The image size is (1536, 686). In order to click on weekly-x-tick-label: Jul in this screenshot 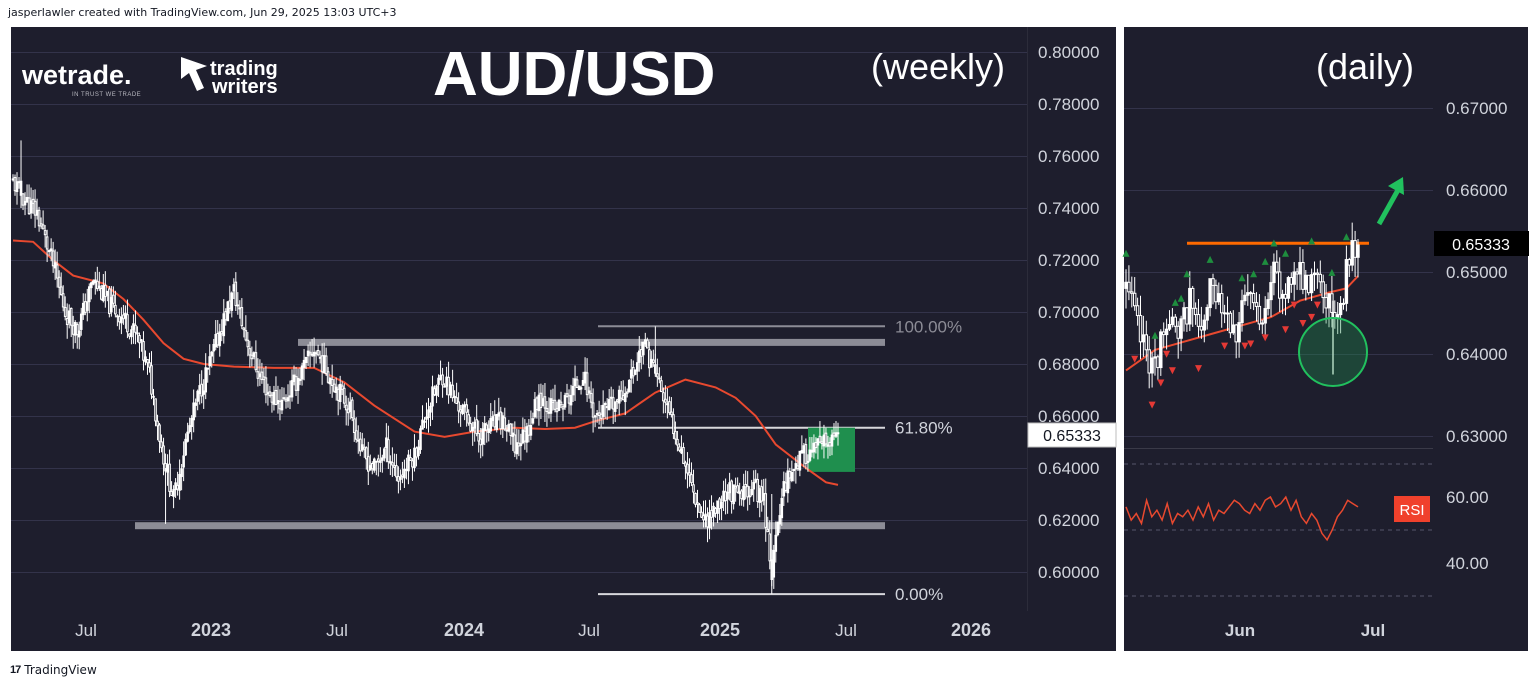, I will do `click(337, 630)`.